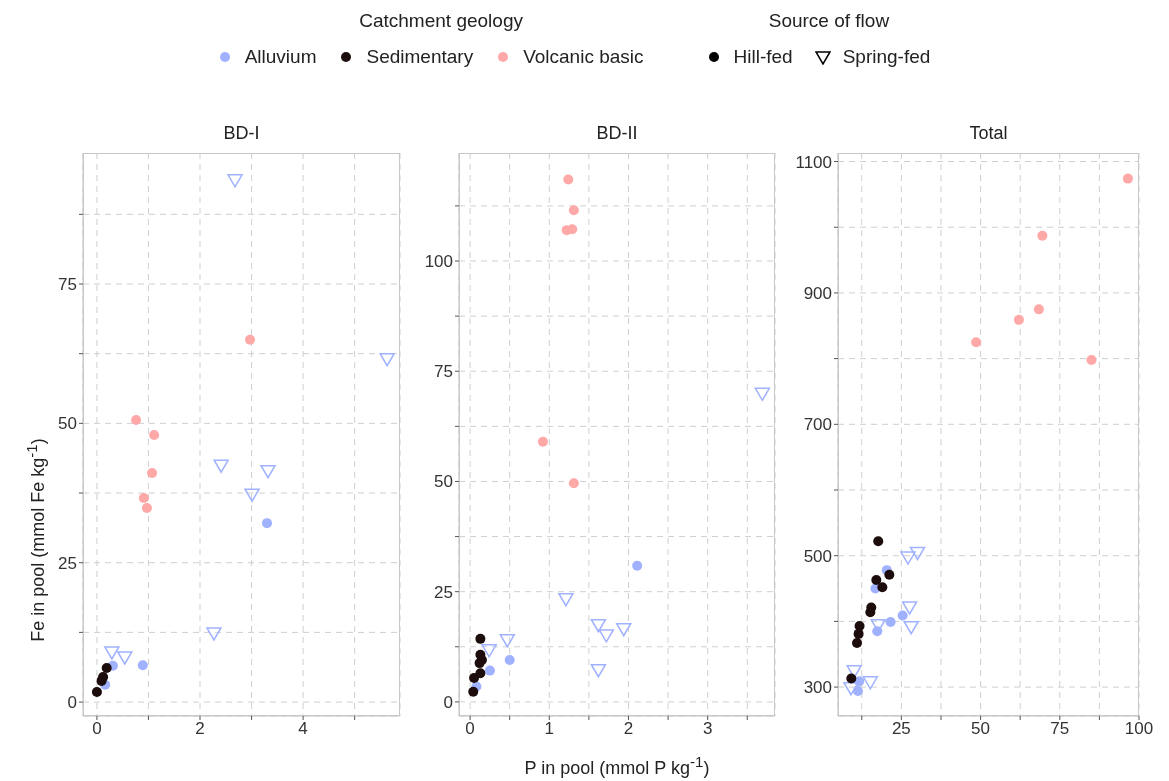  What do you see at coordinates (763, 57) in the screenshot?
I see `text: Hill-fed` at bounding box center [763, 57].